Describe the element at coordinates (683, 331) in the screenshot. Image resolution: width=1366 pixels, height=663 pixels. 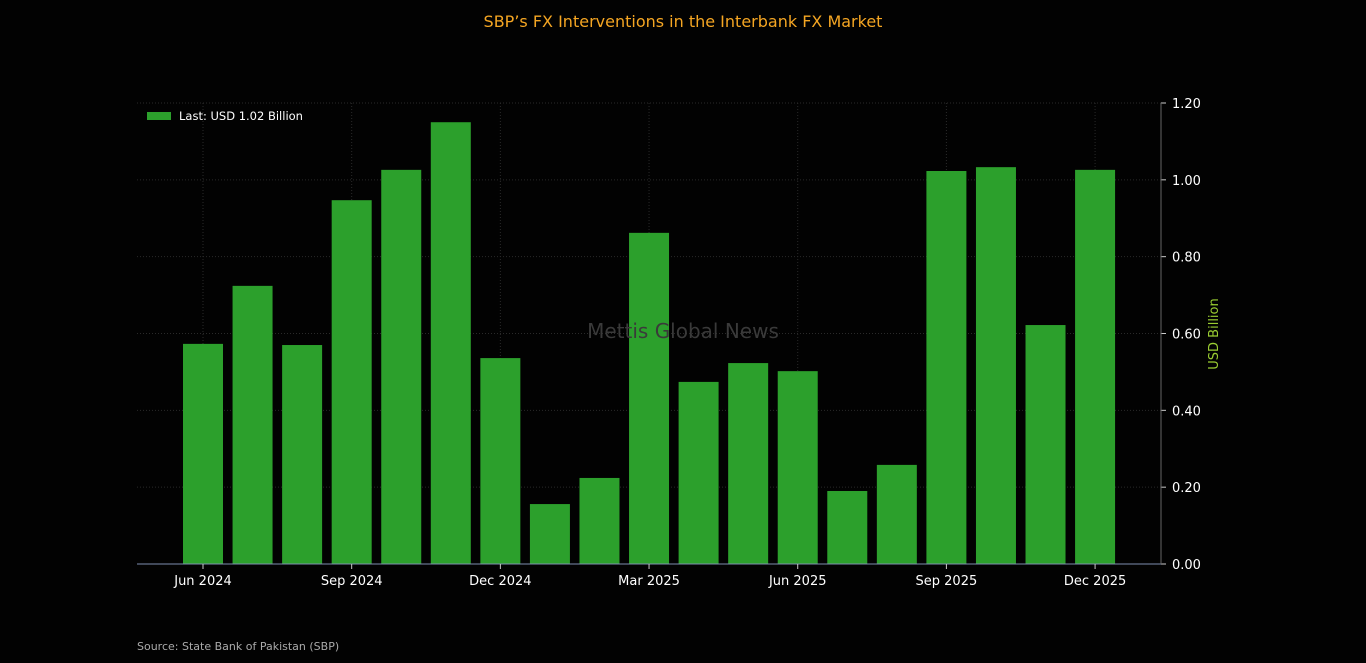
I see `watermark: Mettis Global News` at that location.